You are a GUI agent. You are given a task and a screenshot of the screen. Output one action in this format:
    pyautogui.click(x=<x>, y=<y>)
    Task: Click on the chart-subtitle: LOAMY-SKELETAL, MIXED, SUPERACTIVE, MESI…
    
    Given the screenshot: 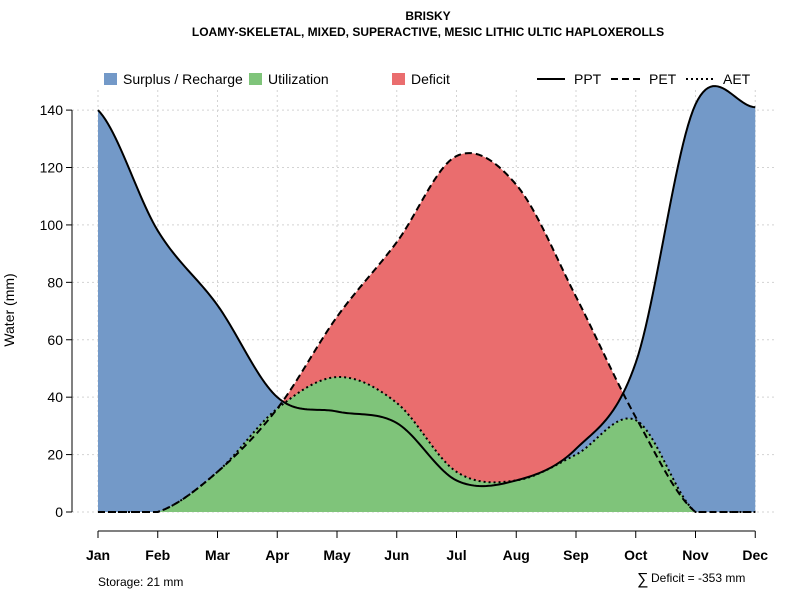 What is the action you would take?
    pyautogui.click(x=428, y=32)
    